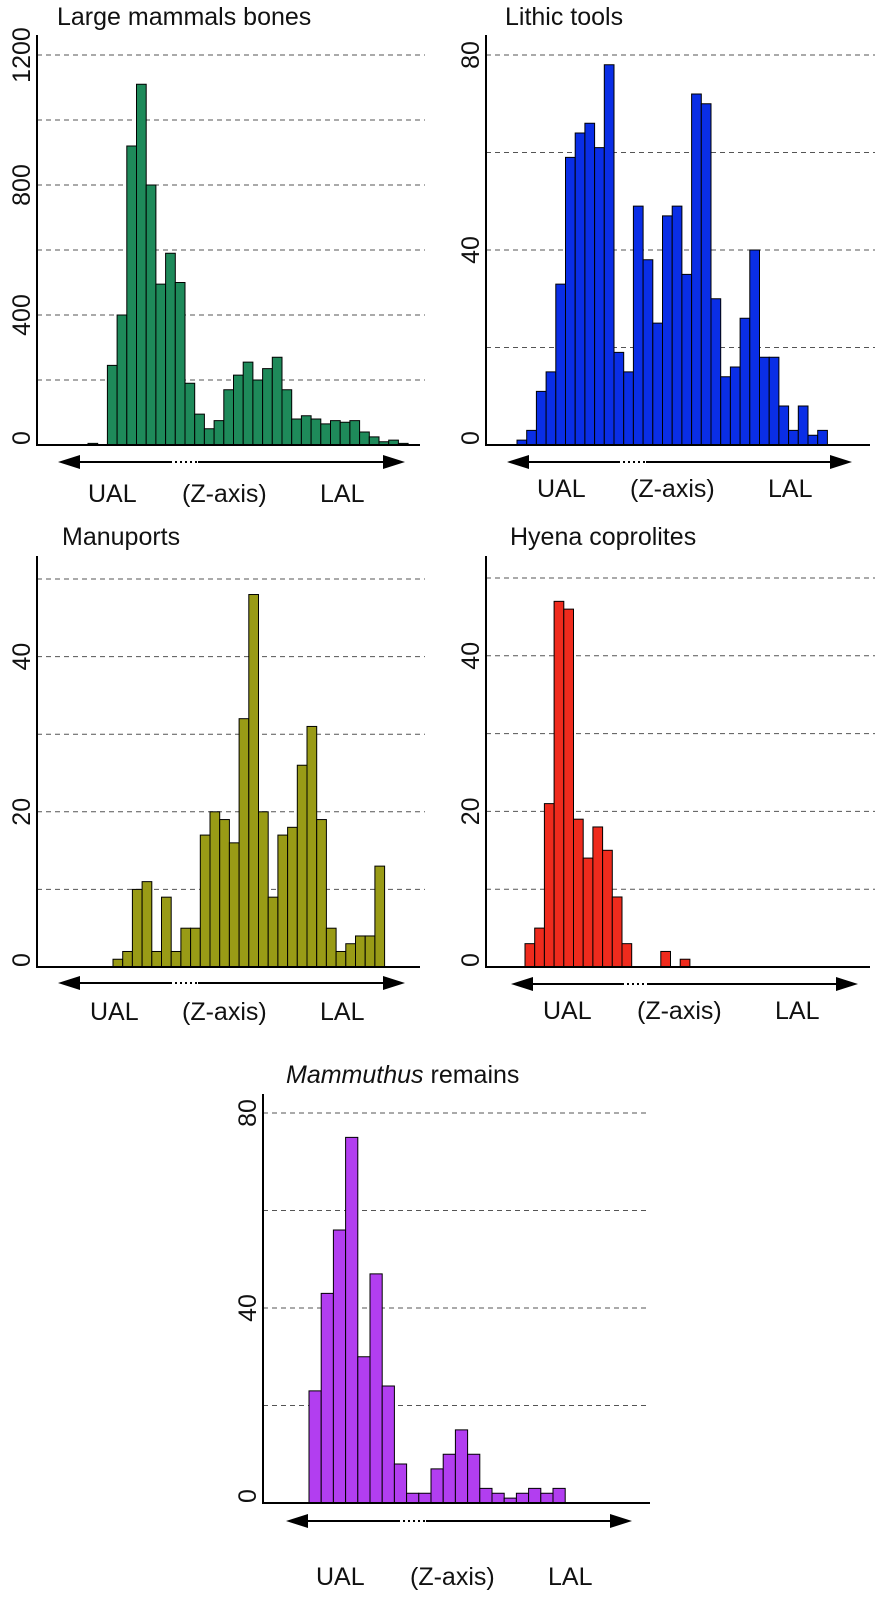 Image resolution: width=895 pixels, height=1600 pixels. I want to click on y-tick-label: 1200, so click(22, 55).